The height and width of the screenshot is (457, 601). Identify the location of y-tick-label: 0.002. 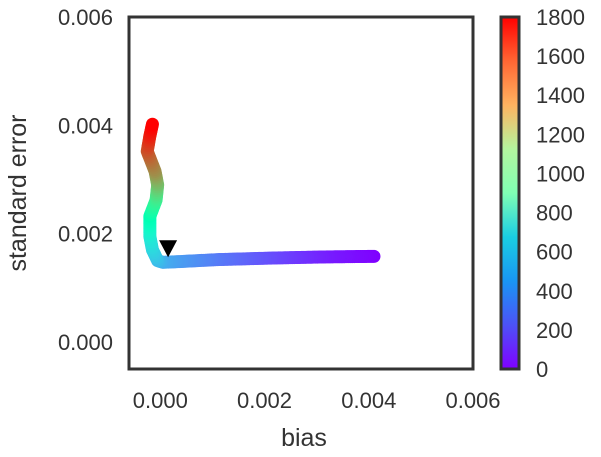
(85, 234).